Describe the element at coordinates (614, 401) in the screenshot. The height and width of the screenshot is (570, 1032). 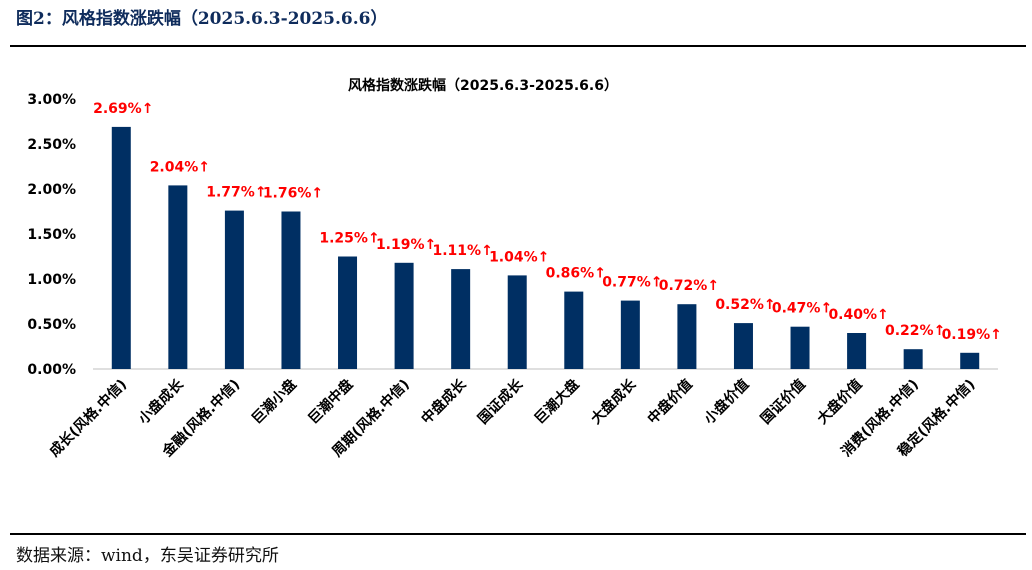
I see `x-tick-label: 大盘成长` at that location.